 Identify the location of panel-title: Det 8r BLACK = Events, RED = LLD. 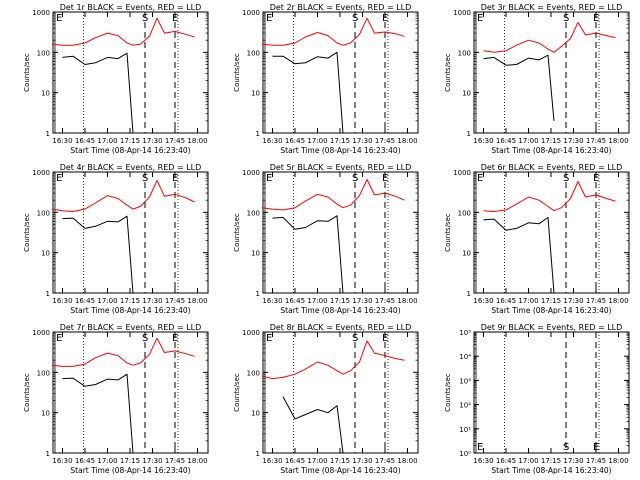
(341, 327).